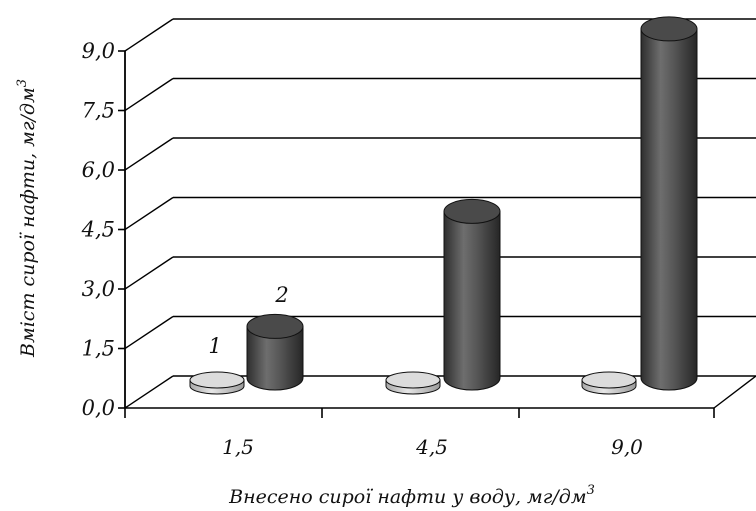  I want to click on y-tick-label: 7,5, so click(98, 111).